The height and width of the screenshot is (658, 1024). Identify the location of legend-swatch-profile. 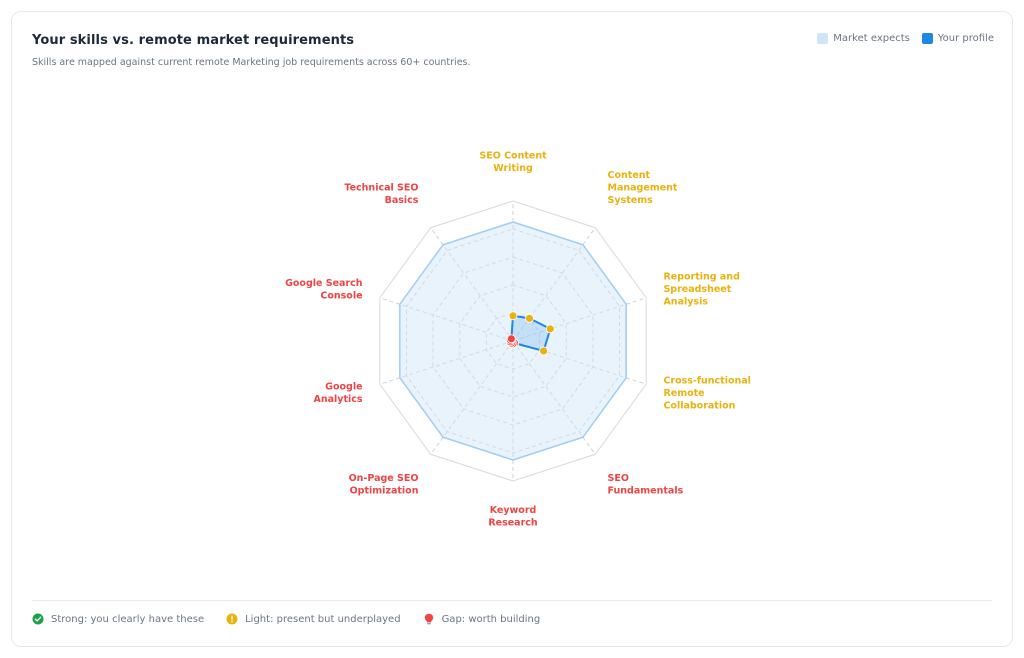
(927, 38).